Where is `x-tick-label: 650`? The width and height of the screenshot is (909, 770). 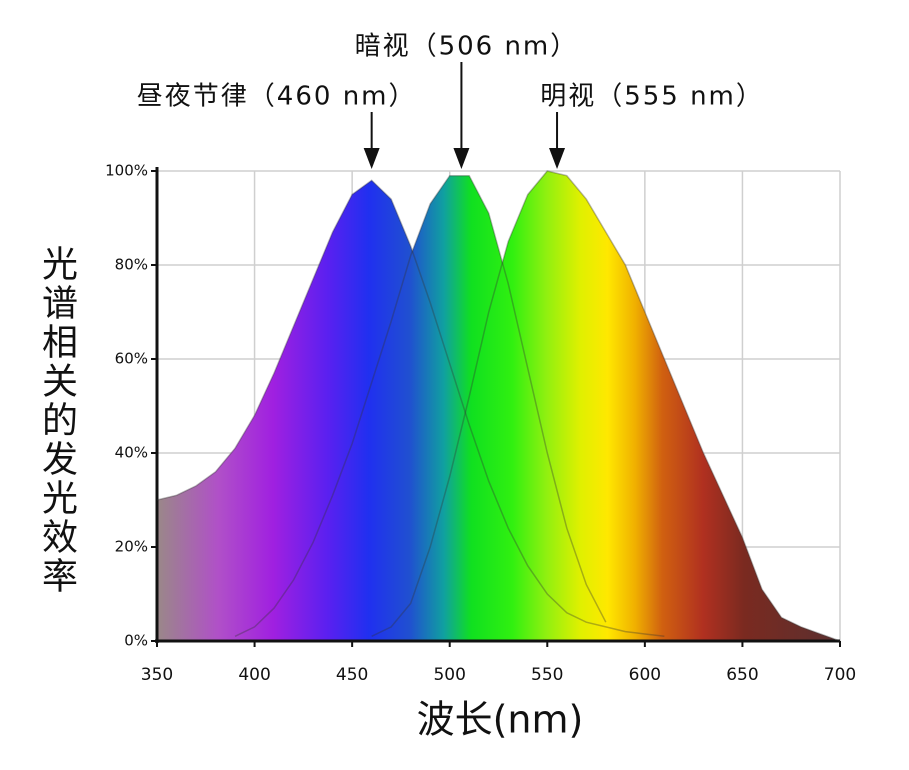
x-tick-label: 650 is located at coordinates (742, 675).